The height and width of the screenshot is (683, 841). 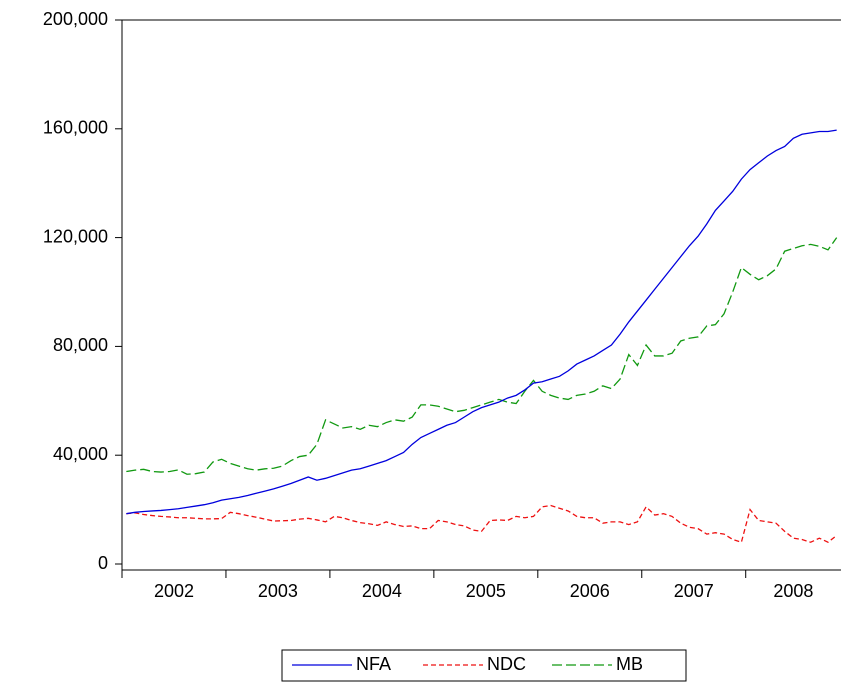 What do you see at coordinates (382, 591) in the screenshot?
I see `x-tick-label: 2004` at bounding box center [382, 591].